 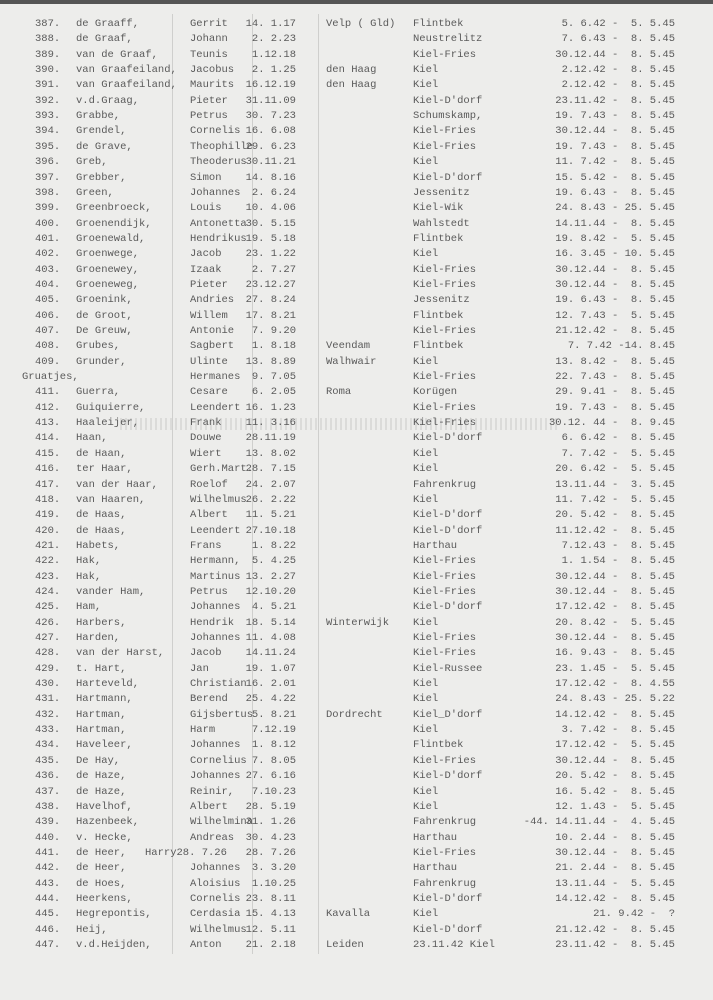 What do you see at coordinates (270, 453) in the screenshot?
I see `birth-date: 13. 8.02` at bounding box center [270, 453].